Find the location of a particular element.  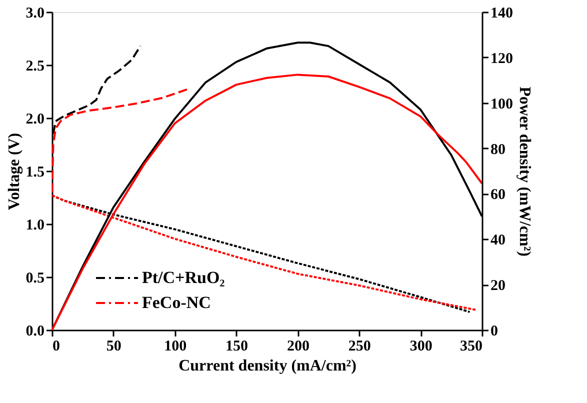

x-tick-label: 250 is located at coordinates (359, 346).